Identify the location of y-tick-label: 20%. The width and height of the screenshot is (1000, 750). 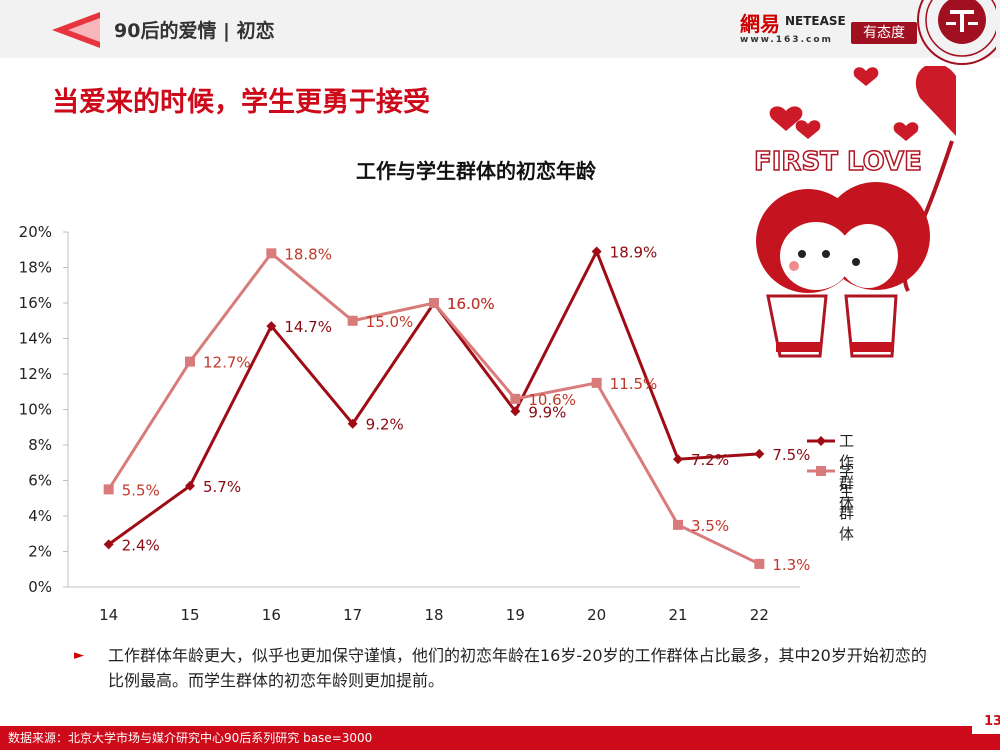
(35, 232).